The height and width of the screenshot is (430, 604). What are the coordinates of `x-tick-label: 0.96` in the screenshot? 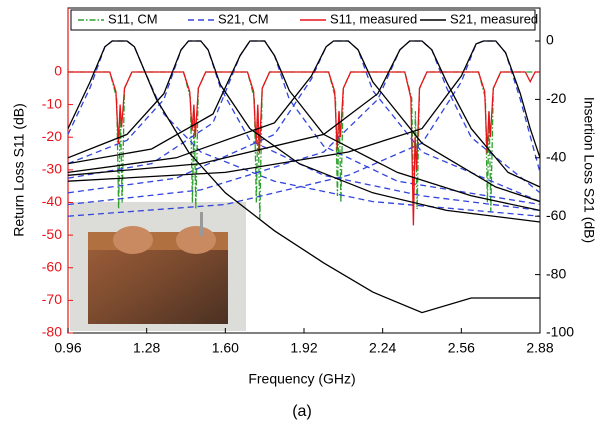 It's located at (67, 348).